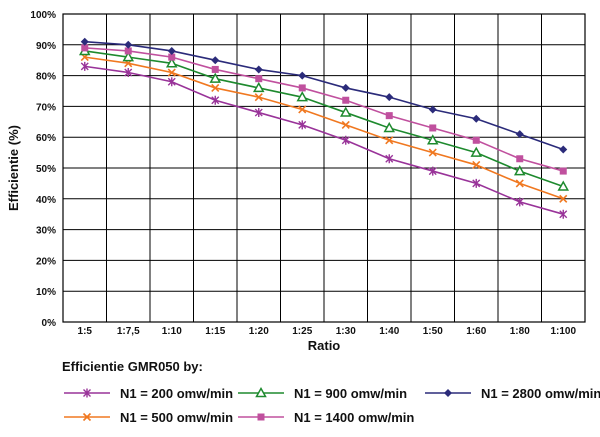 The image size is (600, 437). I want to click on x-axis-title: Ratio, so click(324, 345).